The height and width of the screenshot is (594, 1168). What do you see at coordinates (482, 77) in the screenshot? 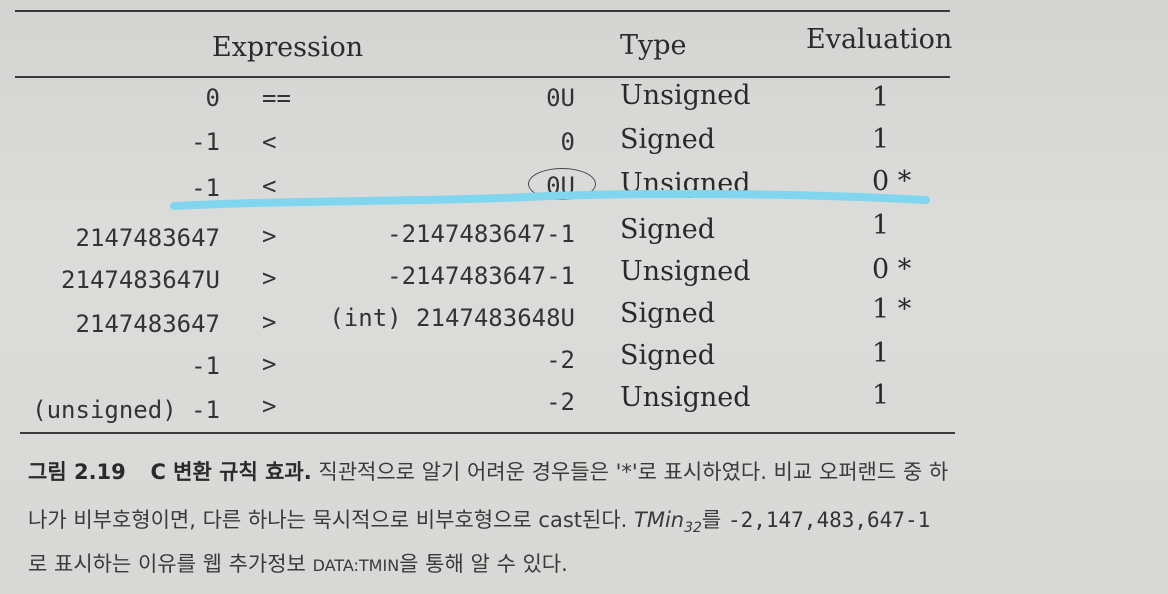
I see `table-header-rule` at bounding box center [482, 77].